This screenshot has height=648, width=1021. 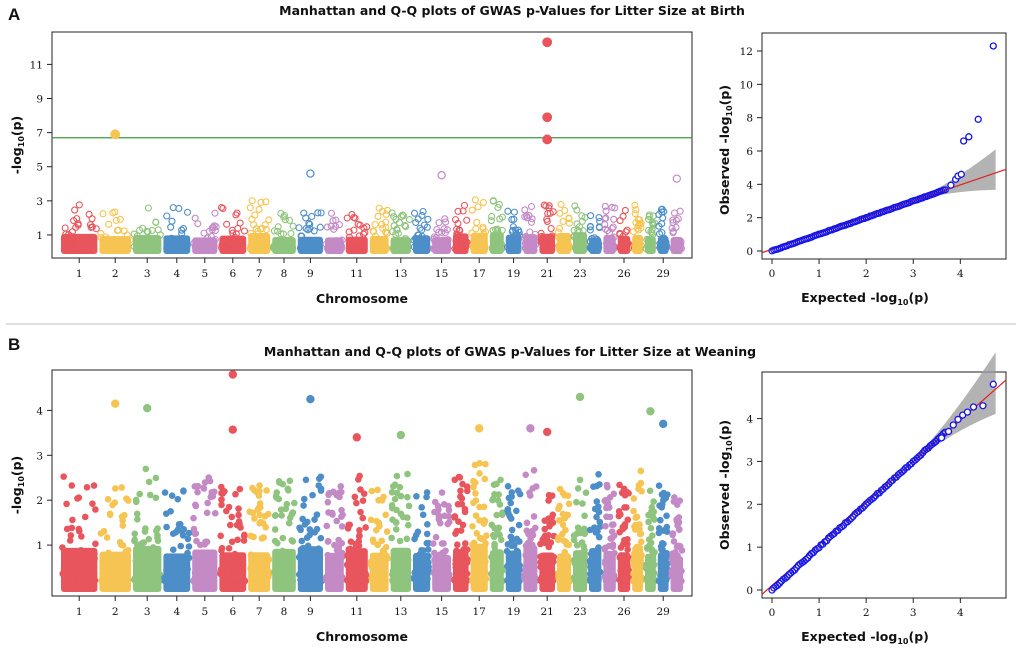 I want to click on x-tick-label: 2, so click(x=866, y=613).